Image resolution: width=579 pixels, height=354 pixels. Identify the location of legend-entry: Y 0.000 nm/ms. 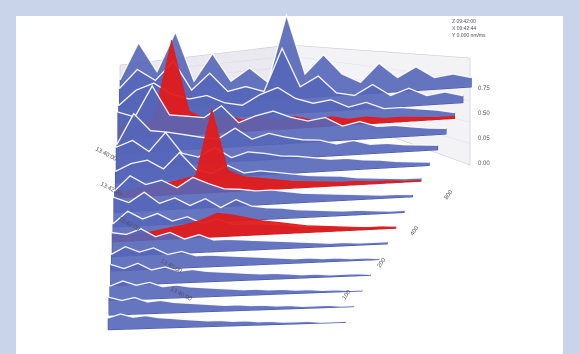
(469, 36).